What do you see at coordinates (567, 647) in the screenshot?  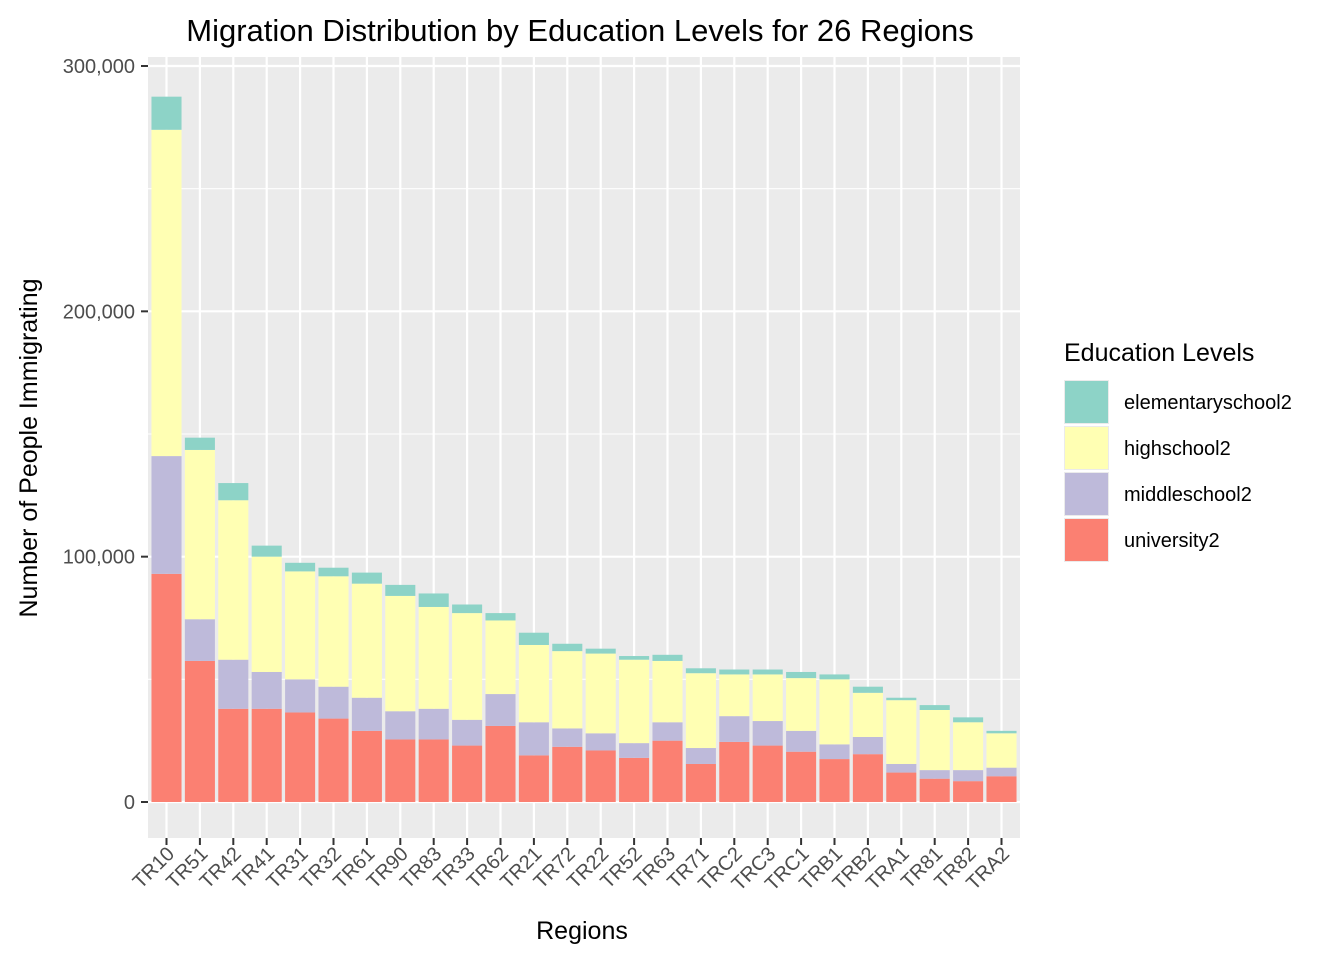 I see `bar-segment-elementaryschool2-tr72` at bounding box center [567, 647].